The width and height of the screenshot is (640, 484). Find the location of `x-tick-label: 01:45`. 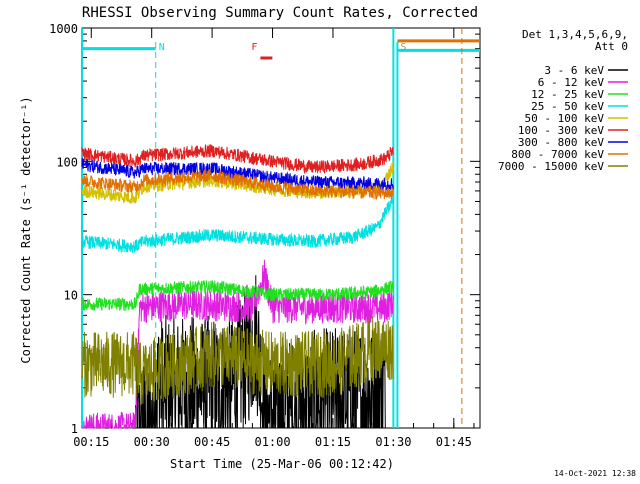

x-tick-label: 01:45 is located at coordinates (454, 442).